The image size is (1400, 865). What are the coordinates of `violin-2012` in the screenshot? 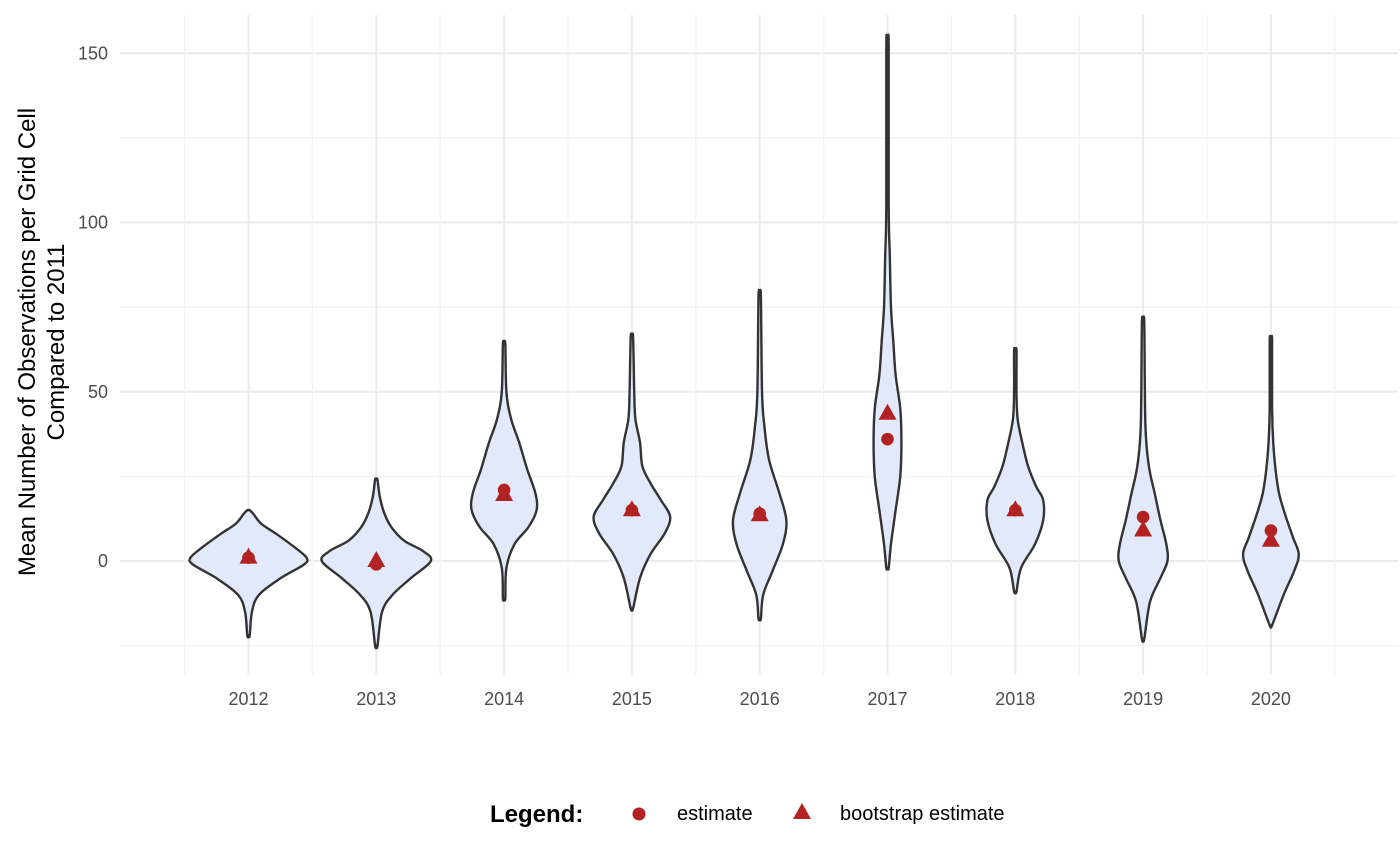 It's located at (248, 573).